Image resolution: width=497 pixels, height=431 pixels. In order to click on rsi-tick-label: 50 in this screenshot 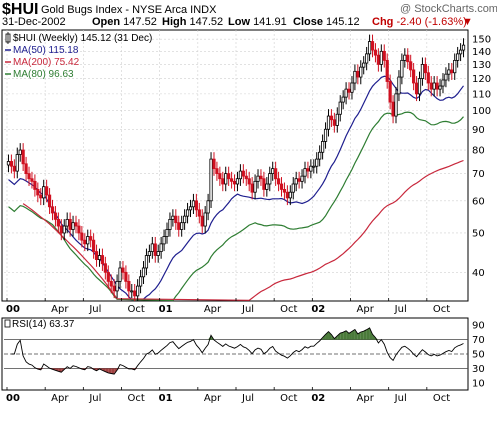, I will do `click(478, 355)`.